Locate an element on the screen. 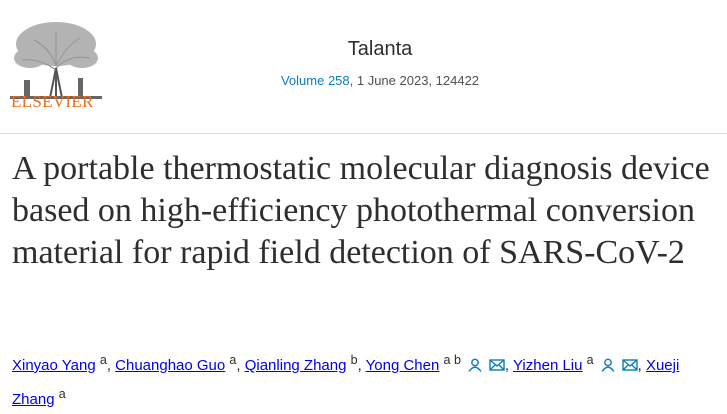 This screenshot has height=414, width=727. author: Chuanghao Guo a, is located at coordinates (178, 363).